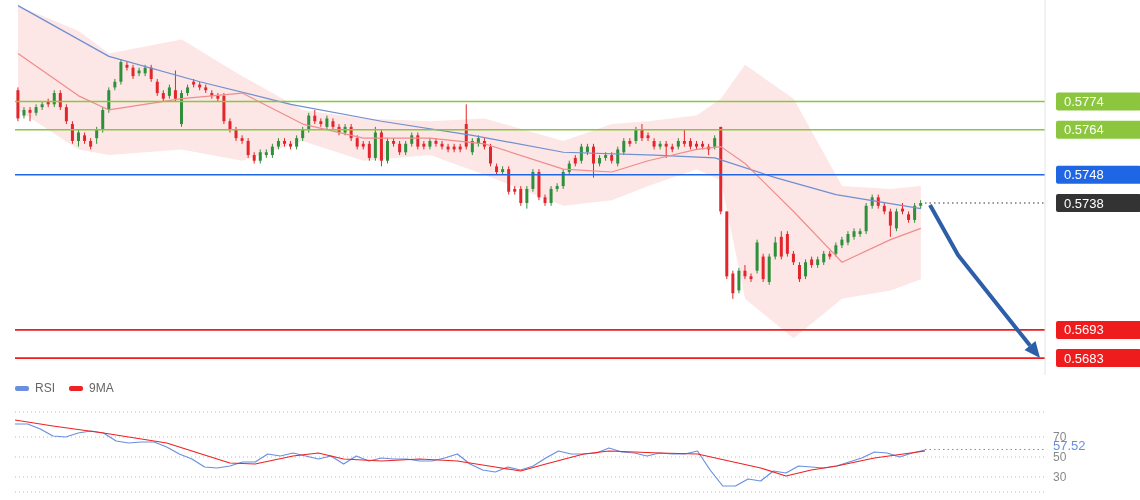 The image size is (1140, 500). What do you see at coordinates (1084, 175) in the screenshot?
I see `y-tick-label: 0.5748` at bounding box center [1084, 175].